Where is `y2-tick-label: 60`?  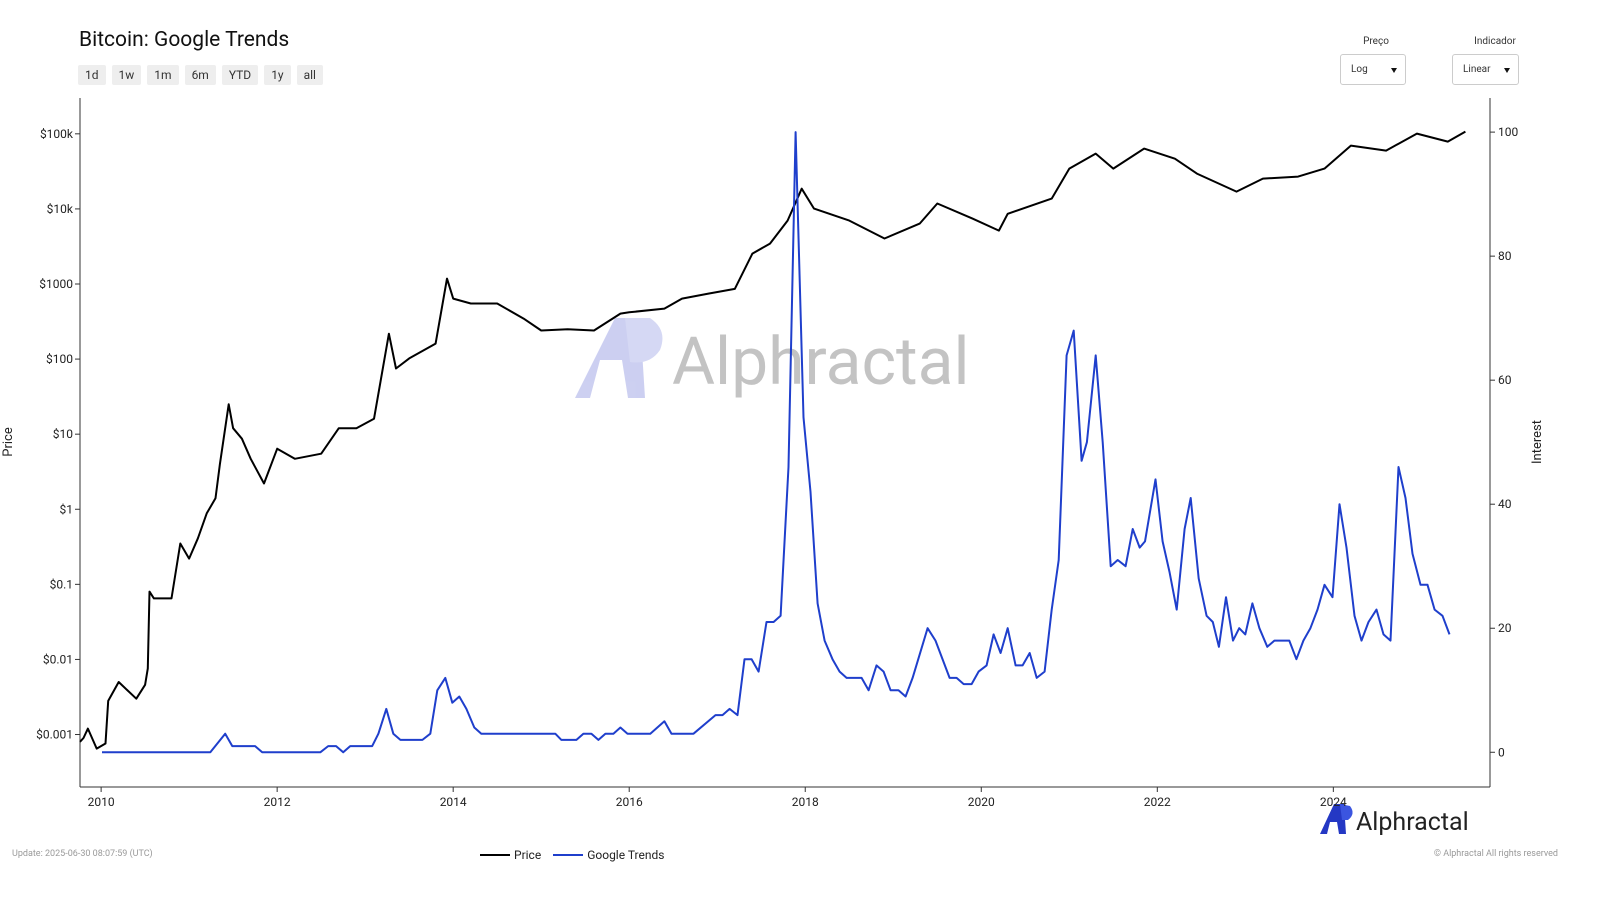 y2-tick-label: 60 is located at coordinates (1505, 380).